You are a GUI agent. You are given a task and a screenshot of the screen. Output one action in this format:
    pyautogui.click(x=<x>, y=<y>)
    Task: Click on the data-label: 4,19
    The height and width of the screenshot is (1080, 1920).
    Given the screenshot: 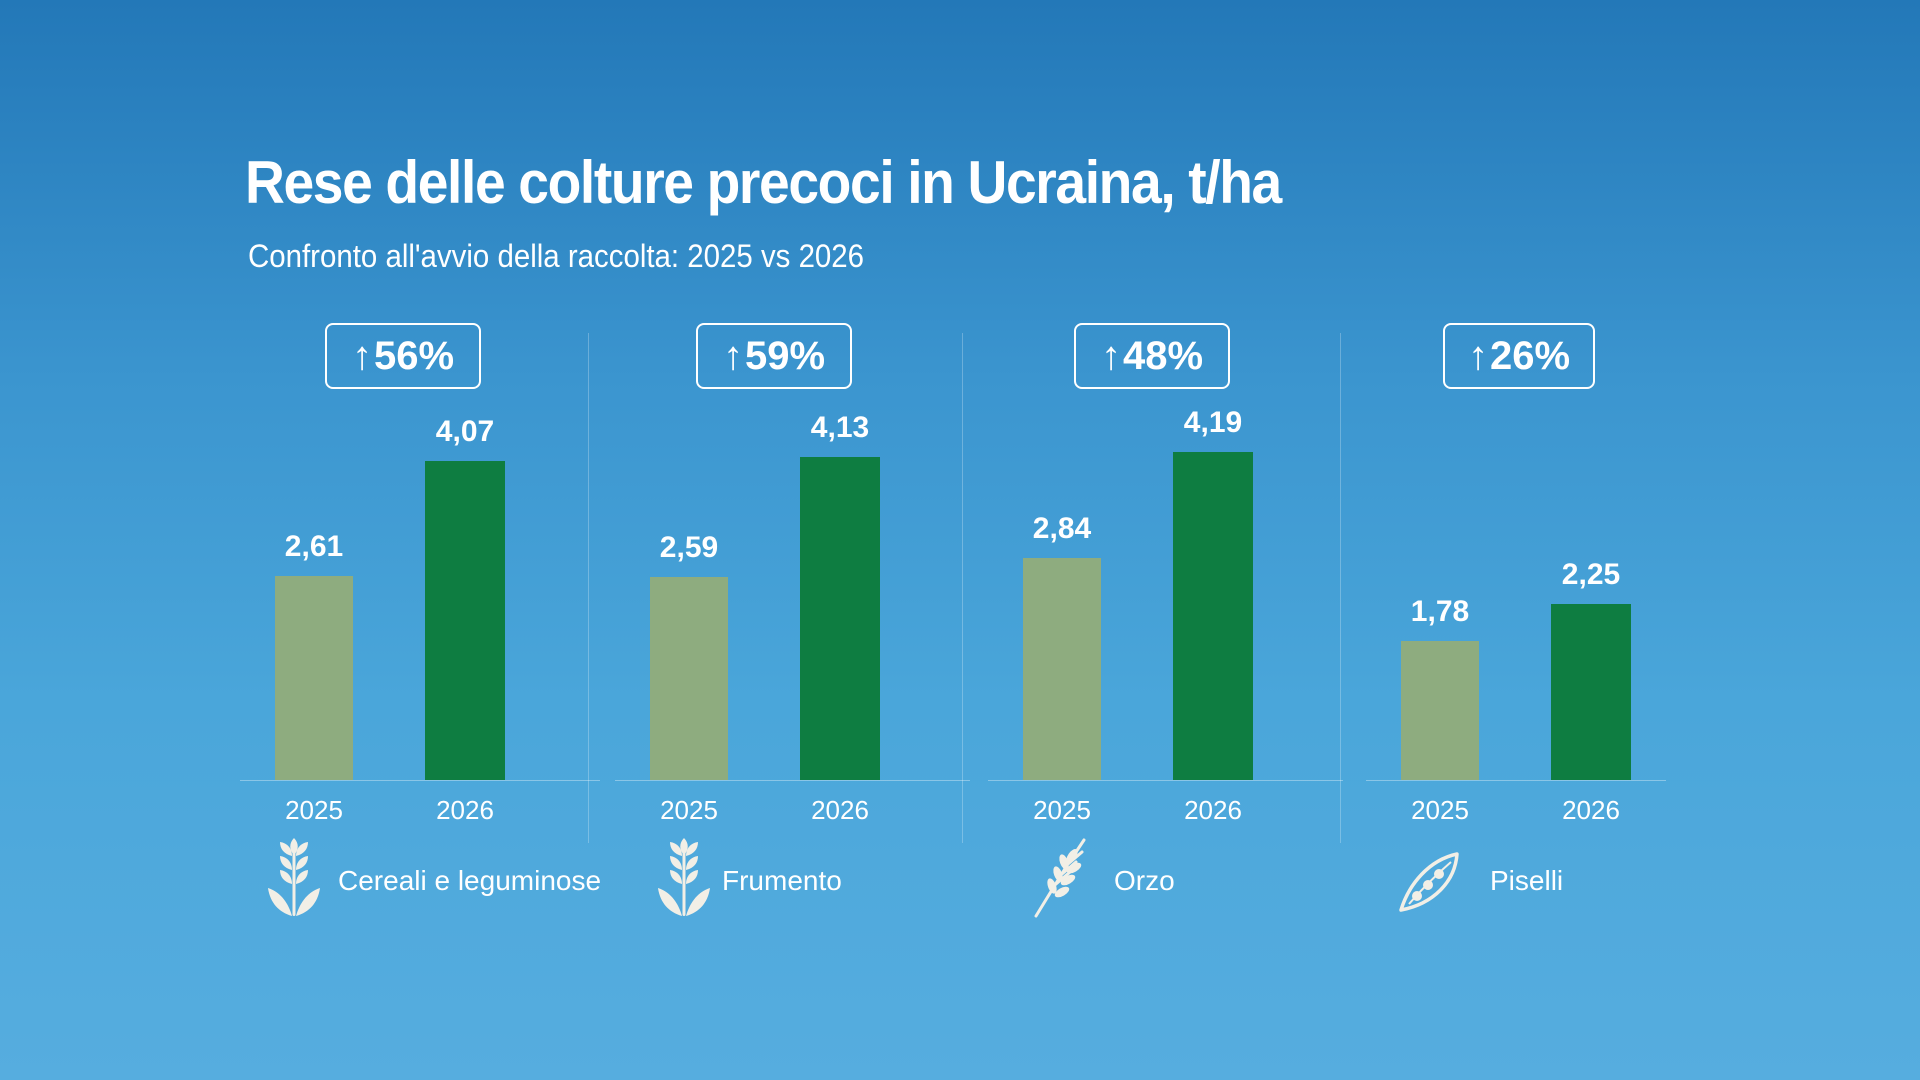 What is the action you would take?
    pyautogui.click(x=1213, y=422)
    